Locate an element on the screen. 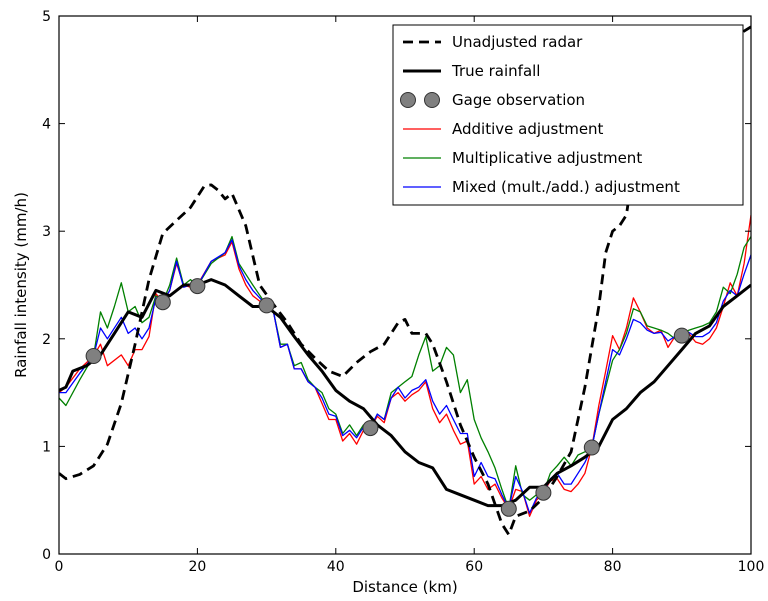 The image size is (768, 601). x-tick-label: 20 is located at coordinates (197, 567).